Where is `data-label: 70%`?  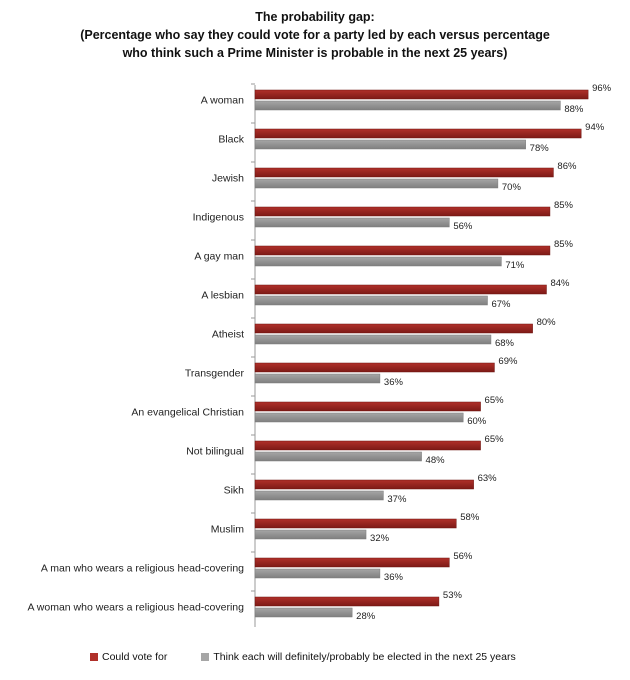
data-label: 70% is located at coordinates (512, 187).